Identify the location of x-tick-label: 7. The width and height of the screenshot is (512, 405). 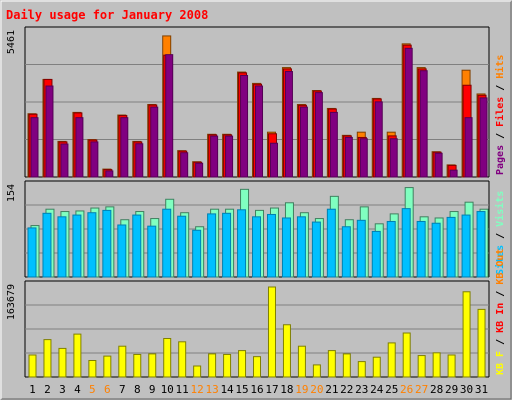
(122, 389).